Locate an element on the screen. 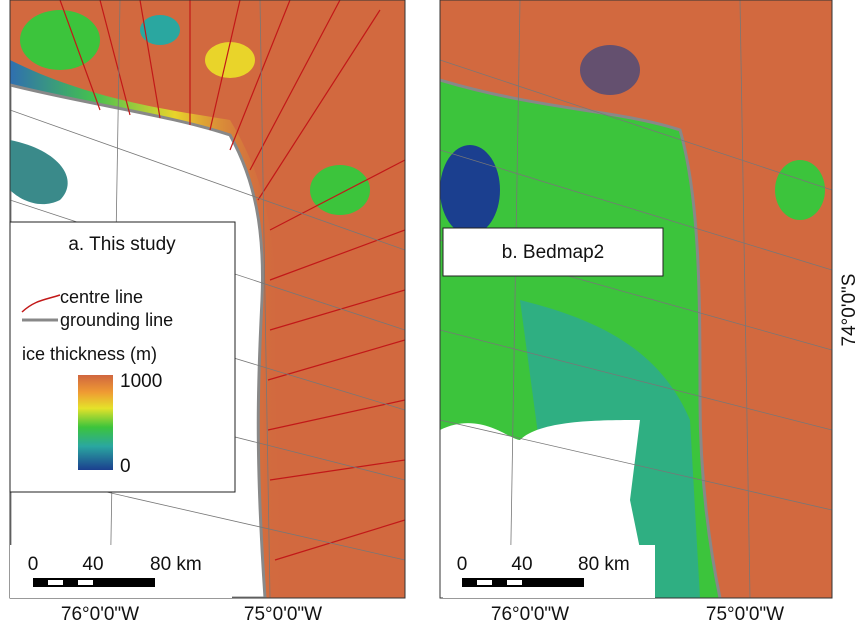 This screenshot has width=865, height=640. legend-label: centre line is located at coordinates (101, 297).